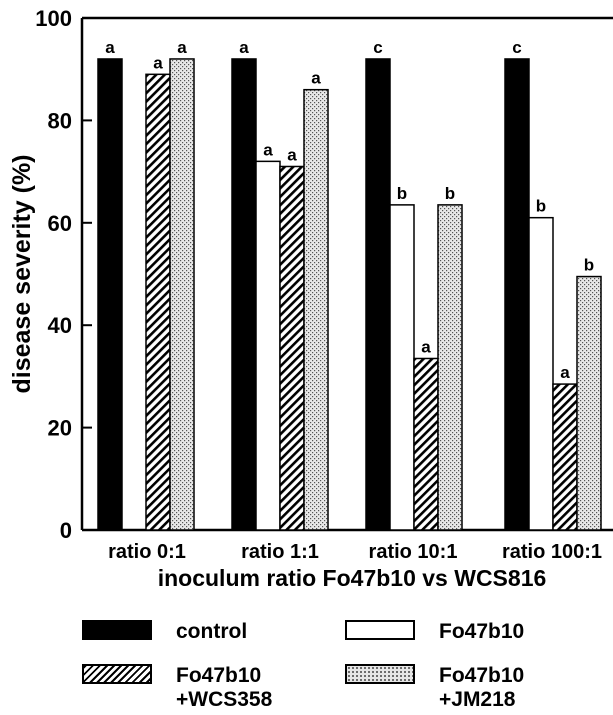 The image size is (613, 715). I want to click on y-tick-label: 20, so click(60, 428).